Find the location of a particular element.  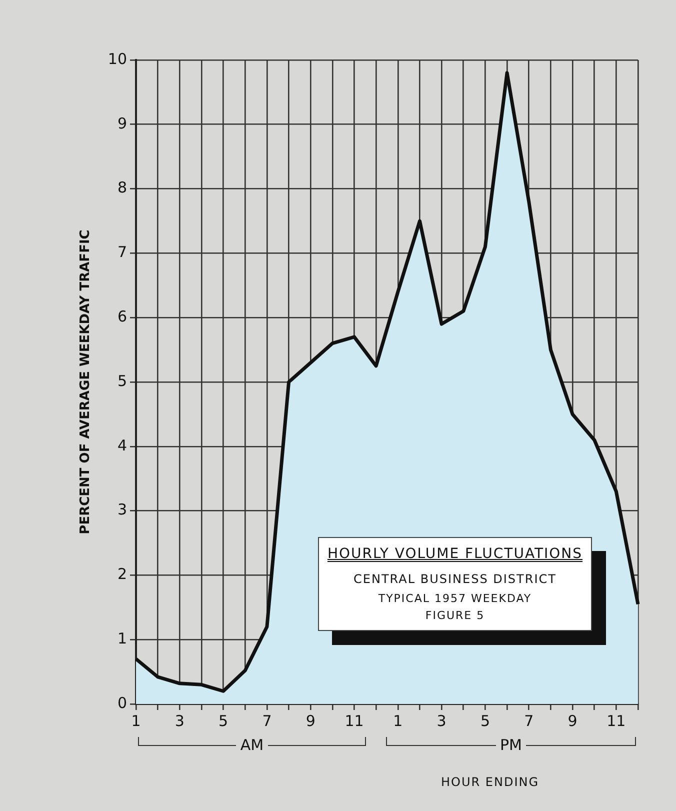

y-tick-label: 9 is located at coordinates (122, 123).